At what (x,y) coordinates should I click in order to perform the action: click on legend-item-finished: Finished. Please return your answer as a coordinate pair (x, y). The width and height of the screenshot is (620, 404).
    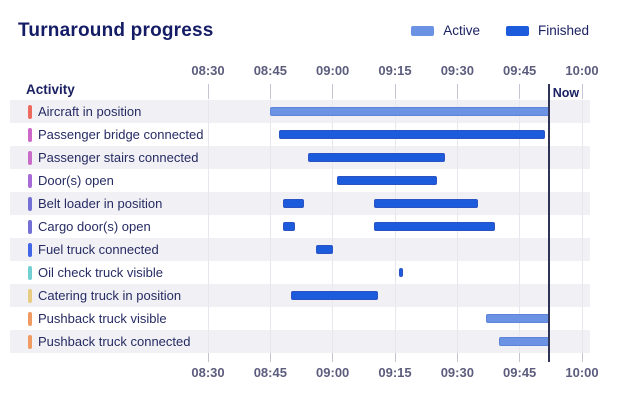
    Looking at the image, I should click on (547, 30).